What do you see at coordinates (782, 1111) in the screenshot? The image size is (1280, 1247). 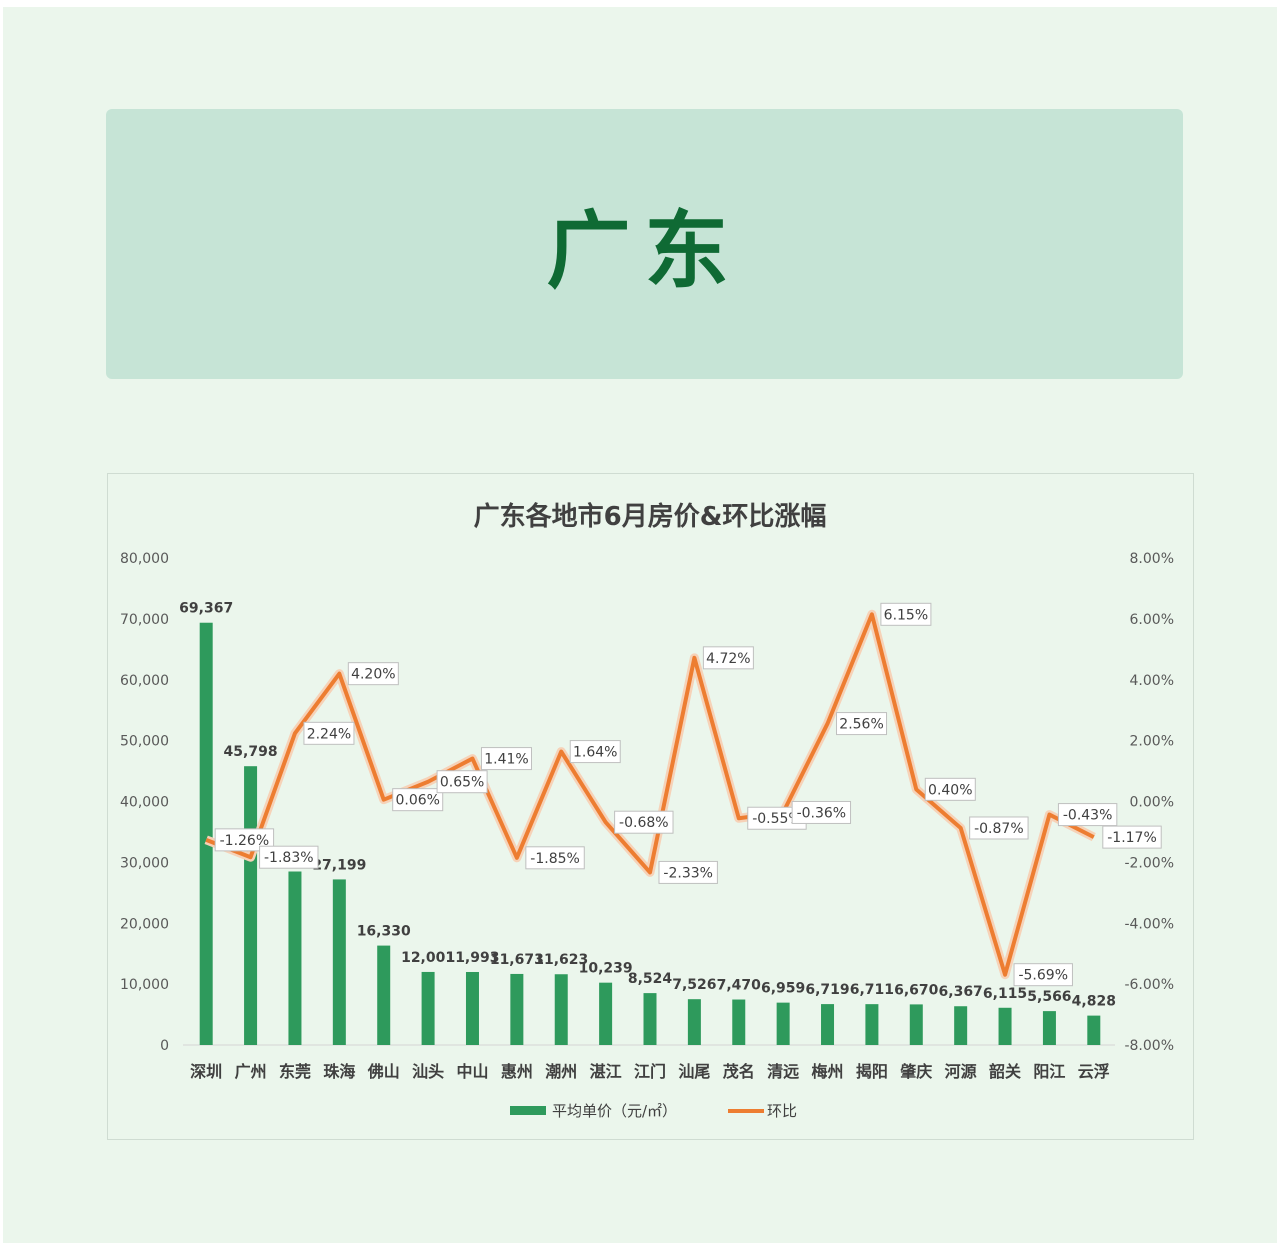 I see `legend-line-label: 环比` at bounding box center [782, 1111].